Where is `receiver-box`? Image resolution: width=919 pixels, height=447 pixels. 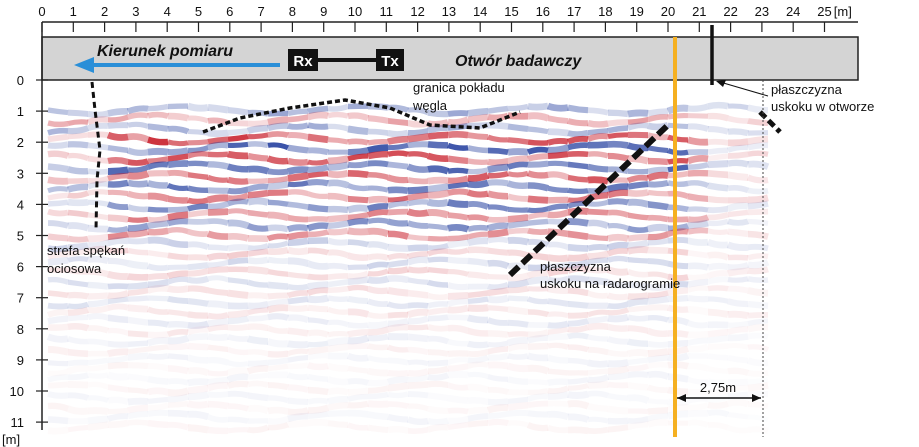
receiver-box is located at coordinates (303, 60).